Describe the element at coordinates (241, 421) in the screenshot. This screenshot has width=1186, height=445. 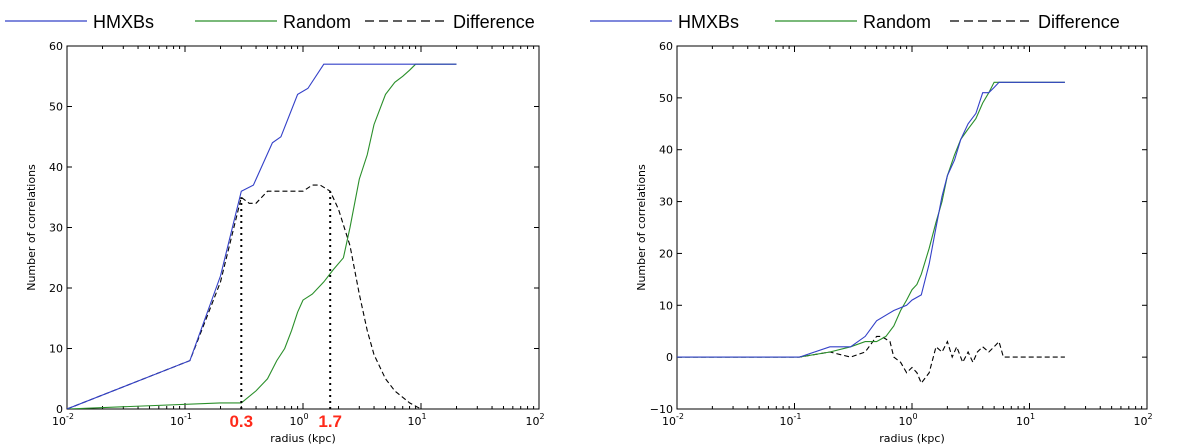
I see `marker-label: 0.3` at that location.